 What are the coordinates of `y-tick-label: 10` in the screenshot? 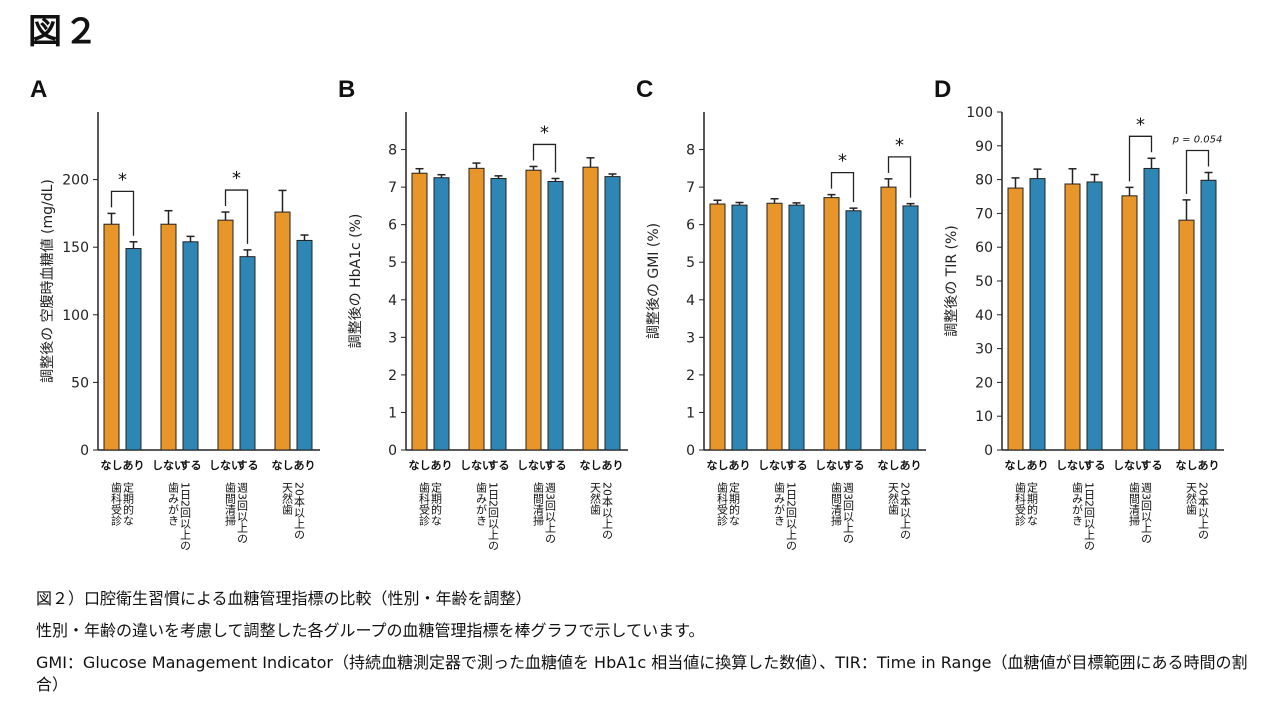 It's located at (984, 417).